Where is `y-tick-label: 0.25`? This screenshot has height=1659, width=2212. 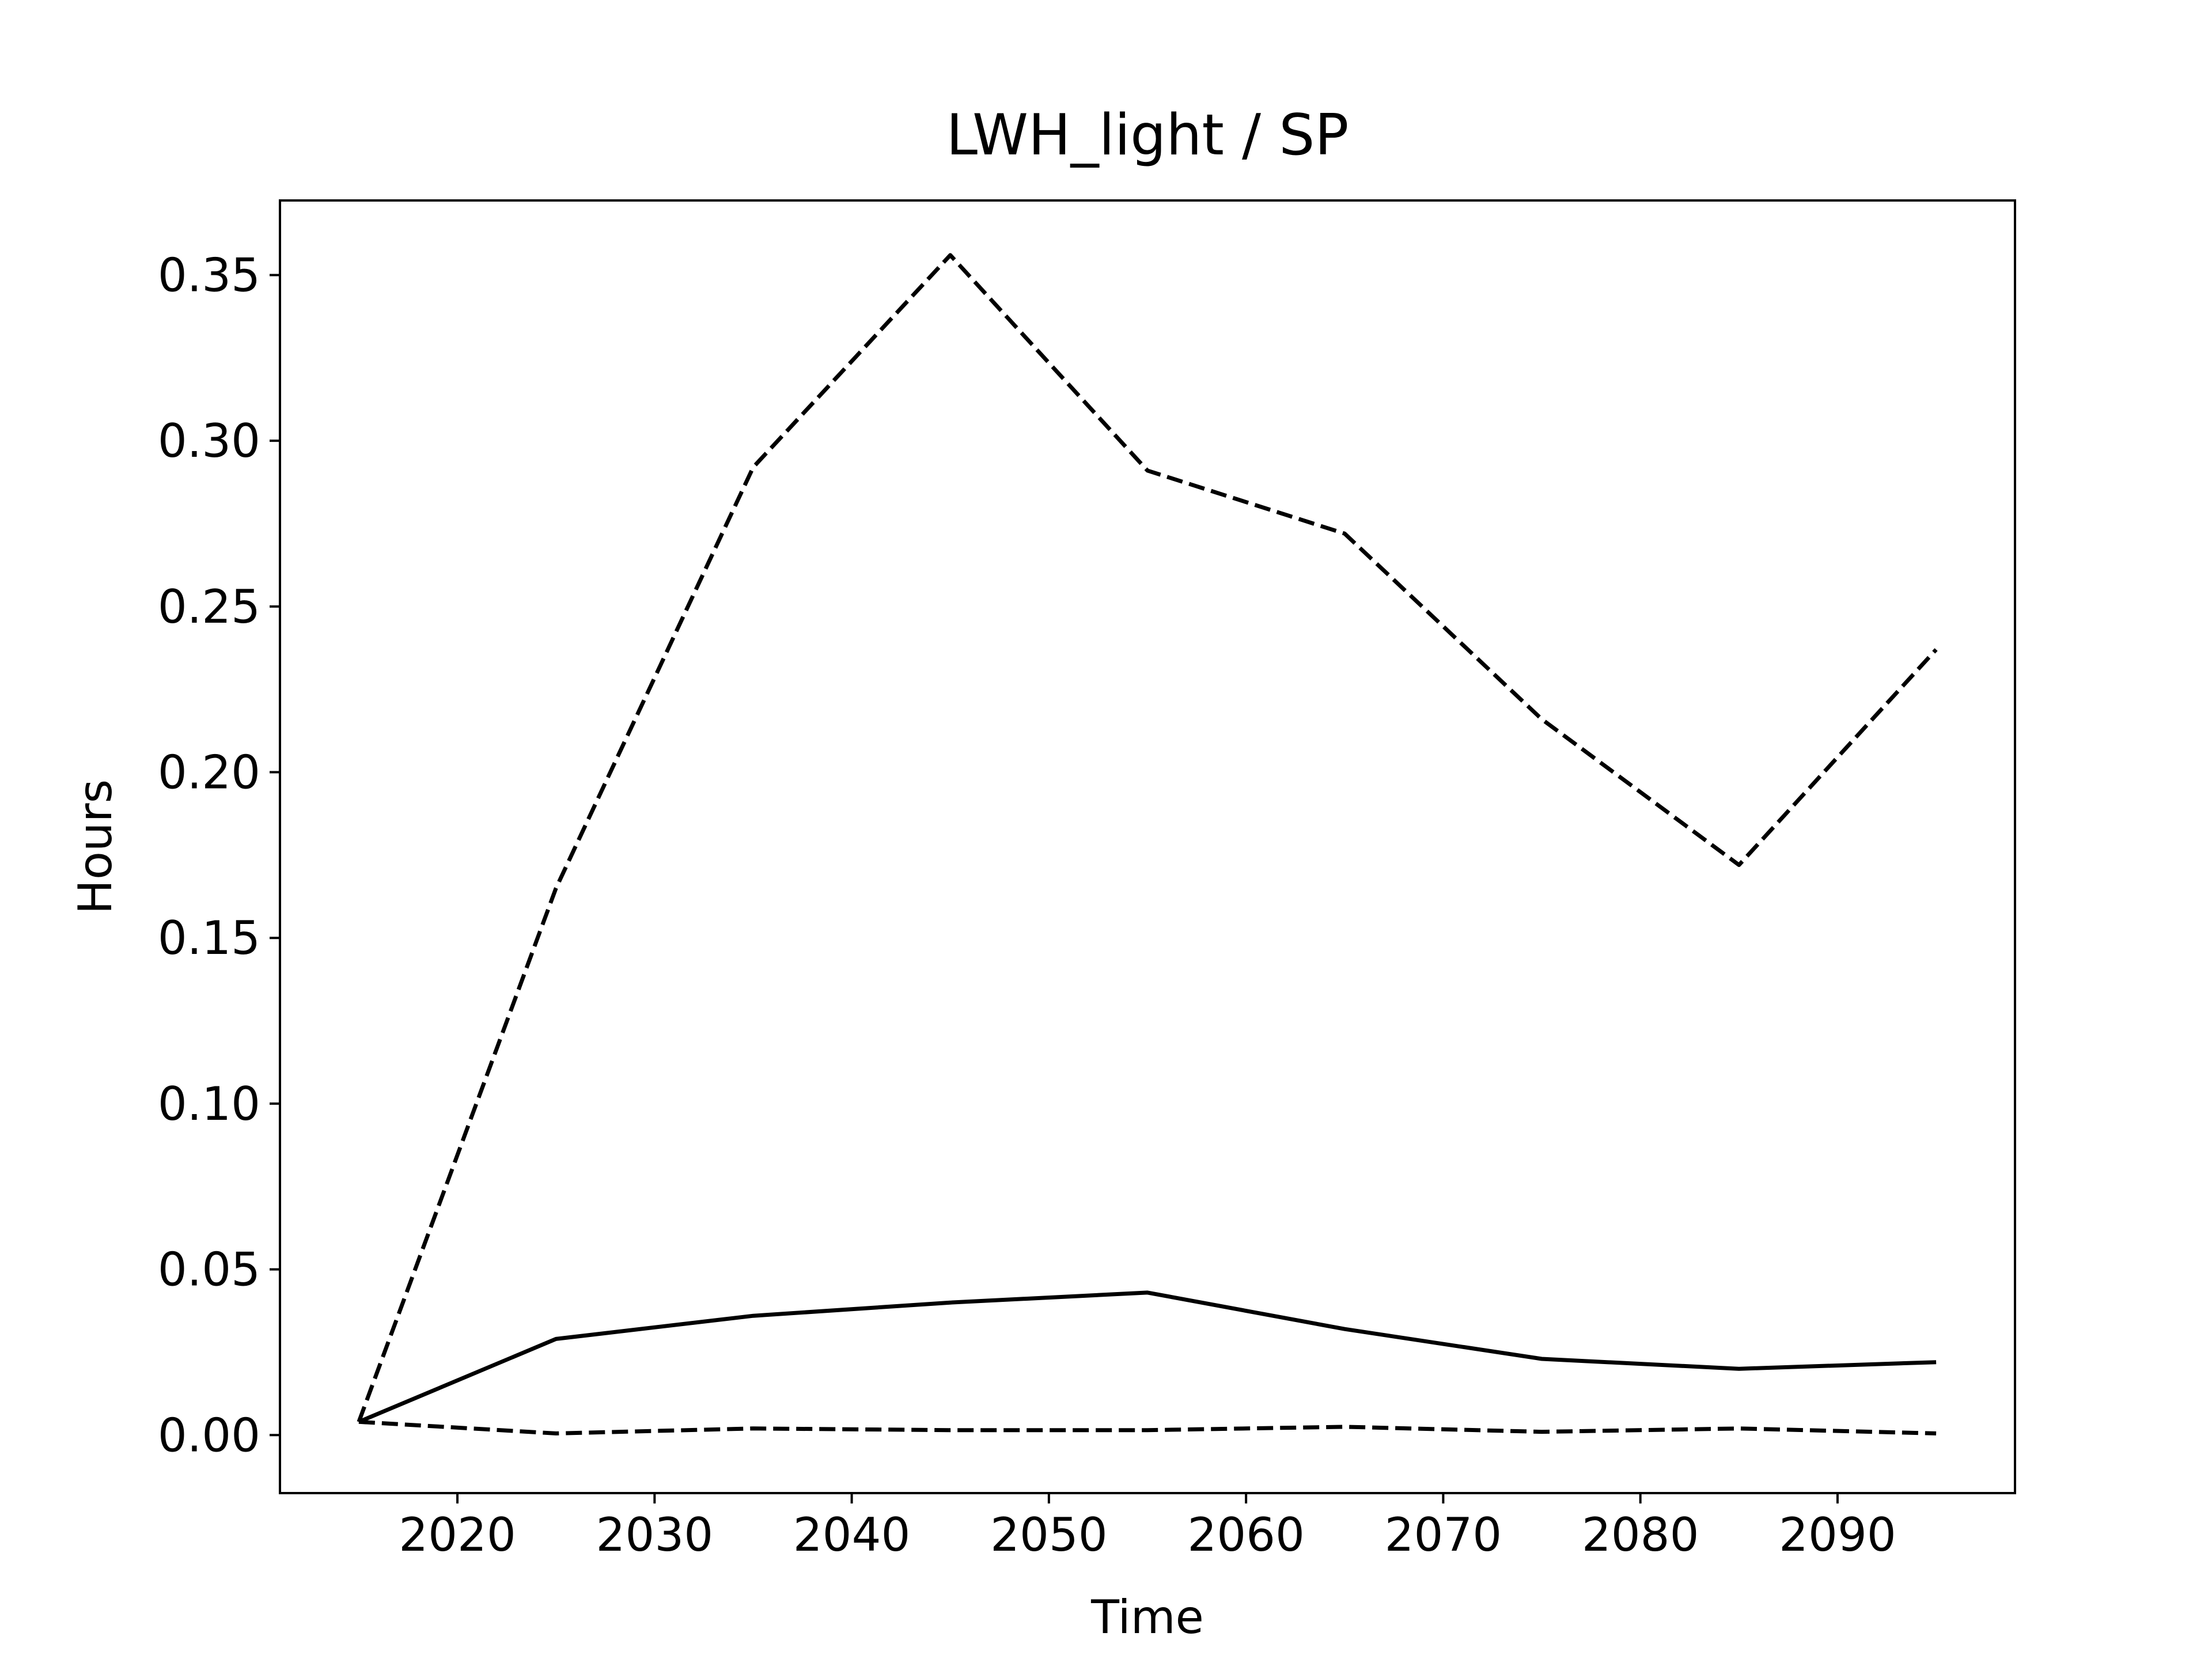
y-tick-label: 0.25 is located at coordinates (209, 607).